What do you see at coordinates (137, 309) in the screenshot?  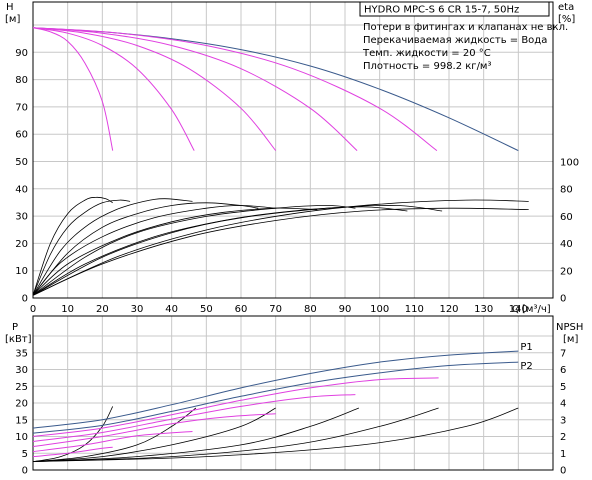 I see `q-tick-label: 30` at bounding box center [137, 309].